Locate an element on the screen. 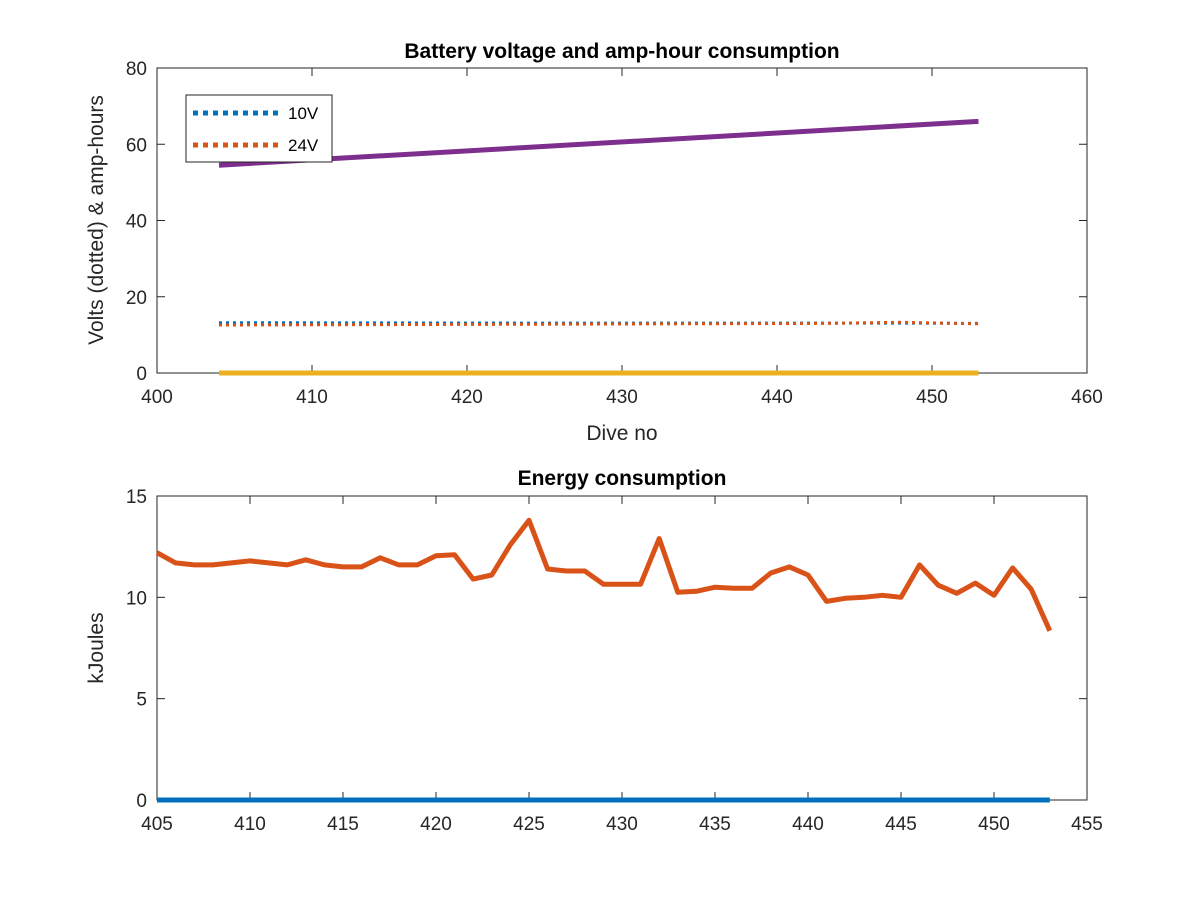 This screenshot has height=900, width=1200. y-tick-label: 60 is located at coordinates (136, 145).